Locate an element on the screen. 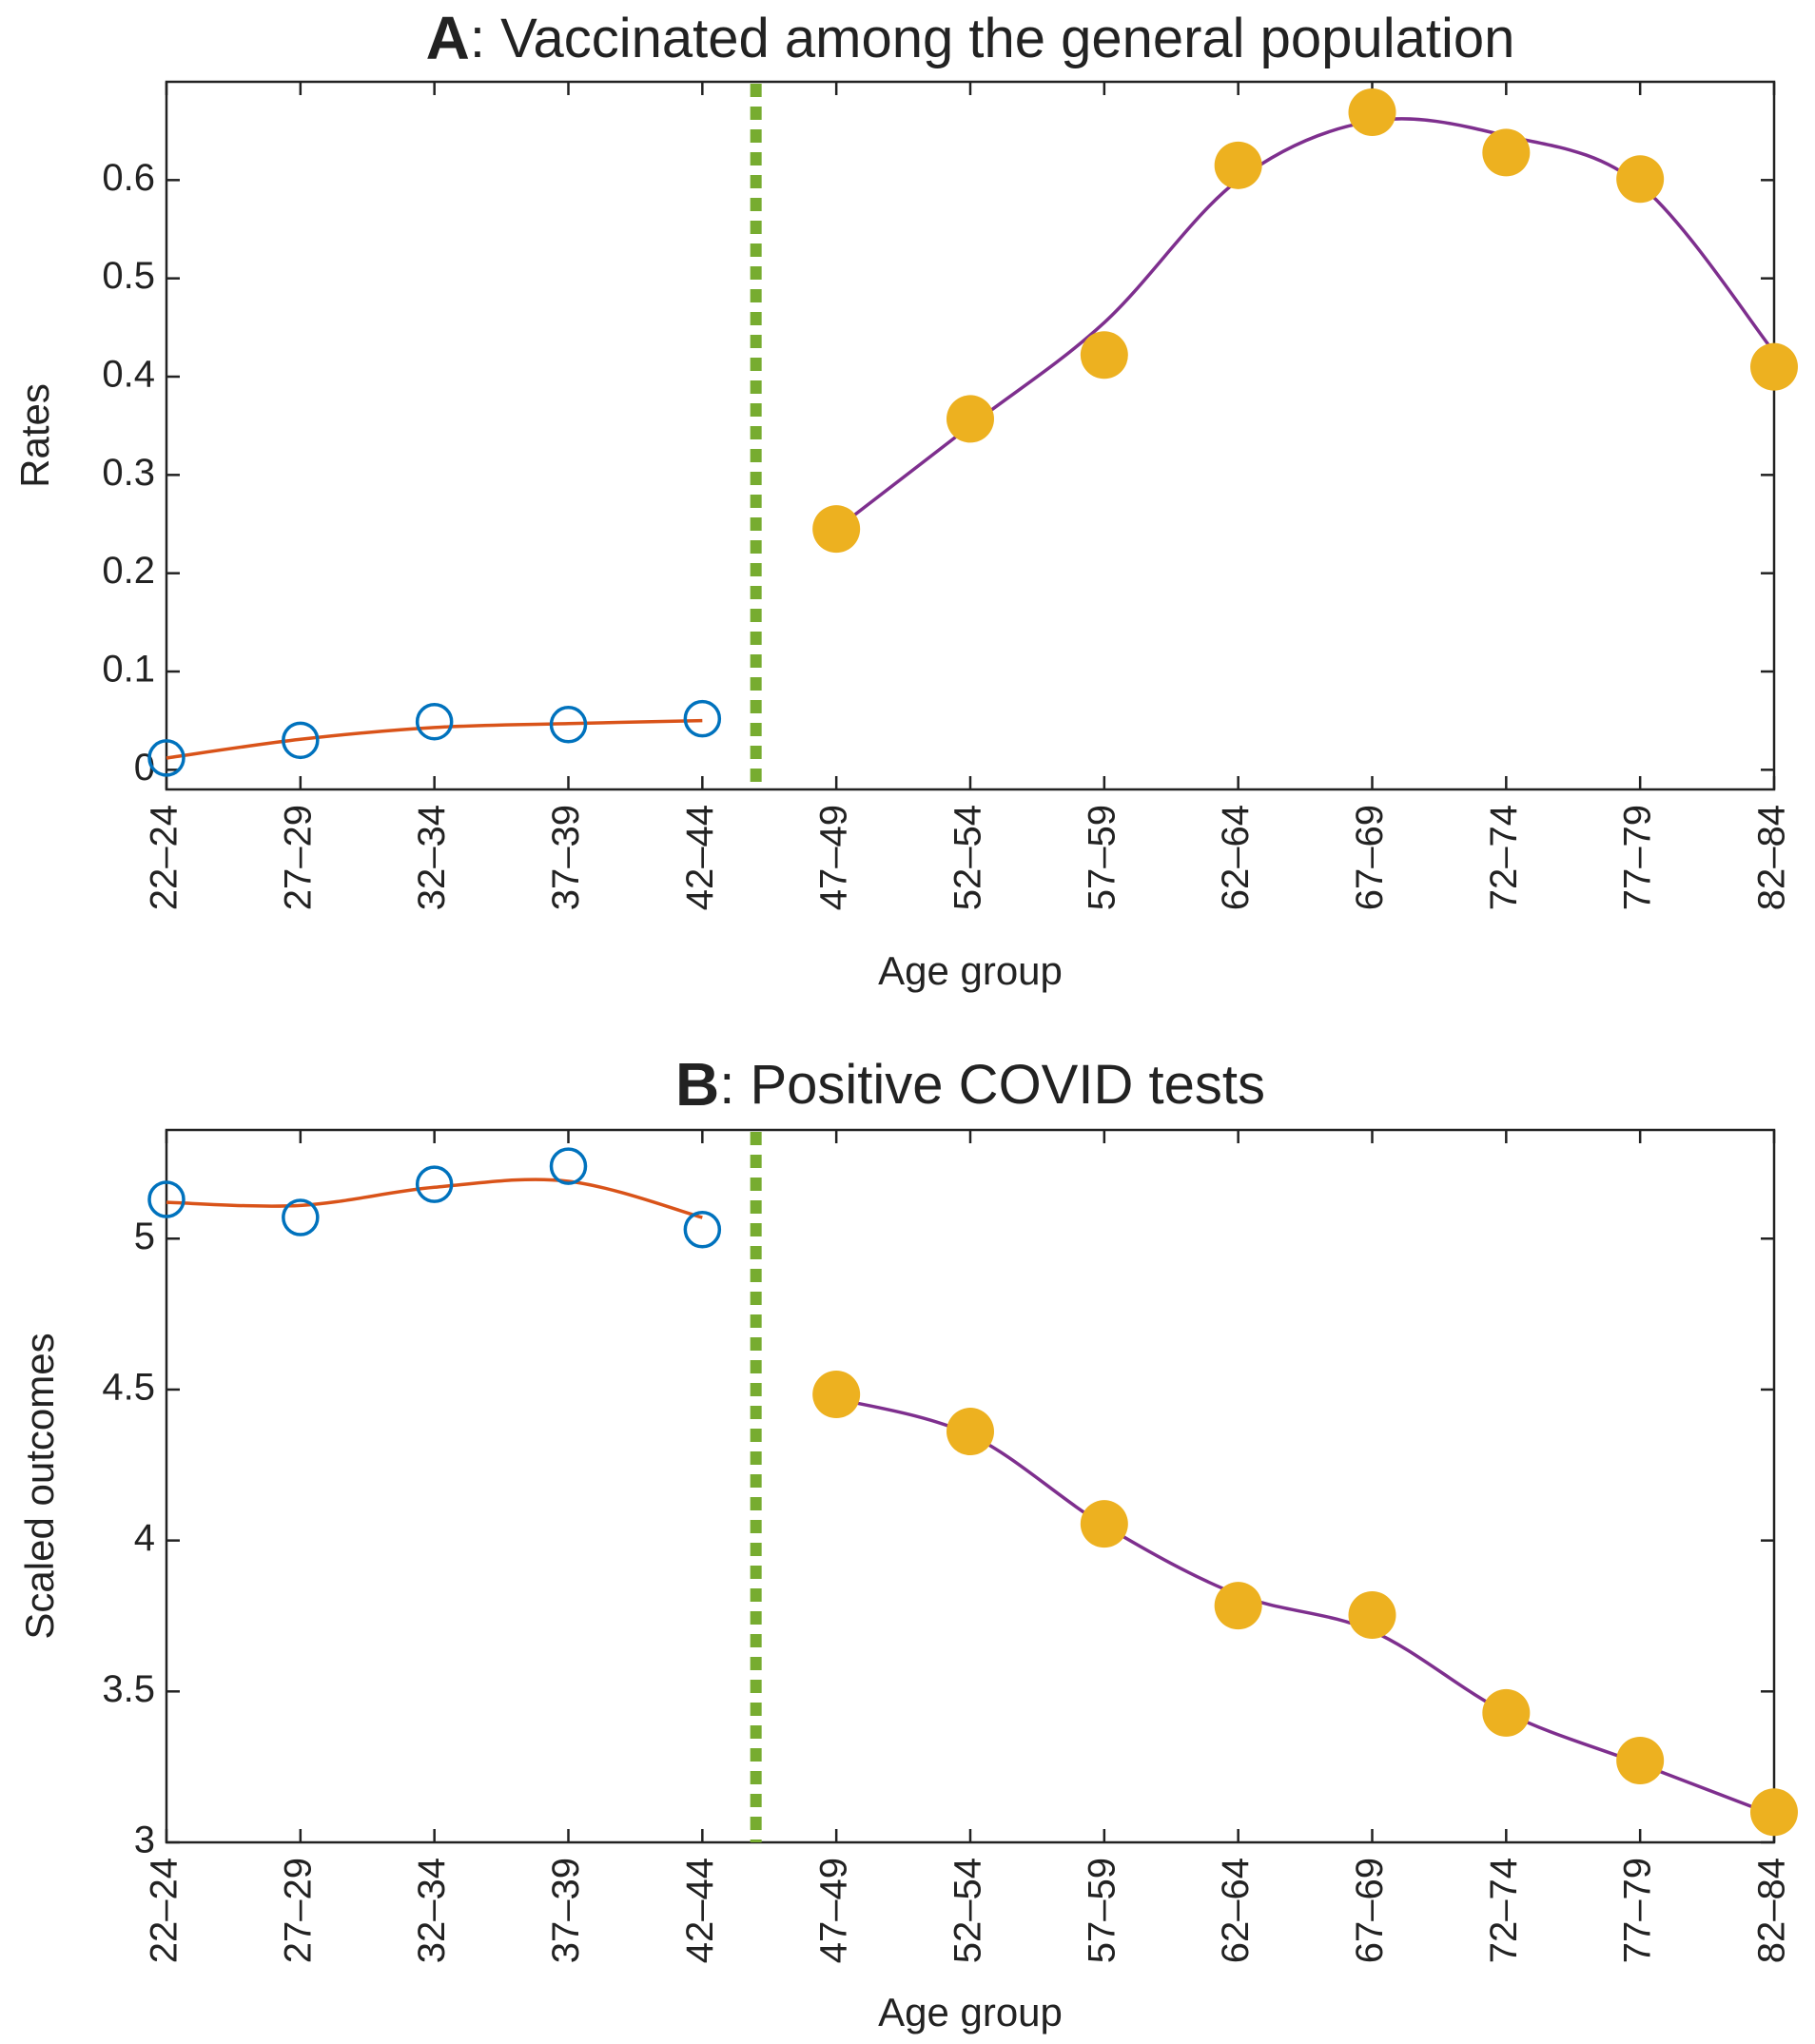  chart-title: B: Positive COVID tests is located at coordinates (970, 1084).